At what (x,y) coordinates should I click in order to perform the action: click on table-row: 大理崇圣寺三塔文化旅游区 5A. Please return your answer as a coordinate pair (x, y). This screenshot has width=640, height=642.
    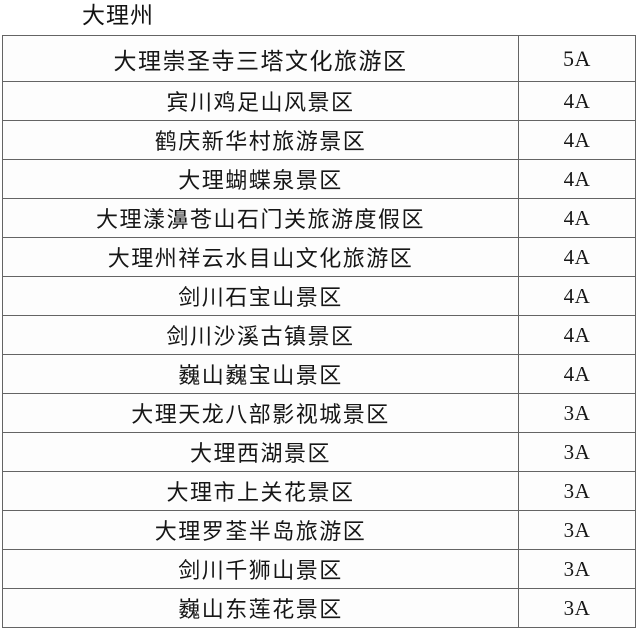
    Looking at the image, I should click on (319, 58).